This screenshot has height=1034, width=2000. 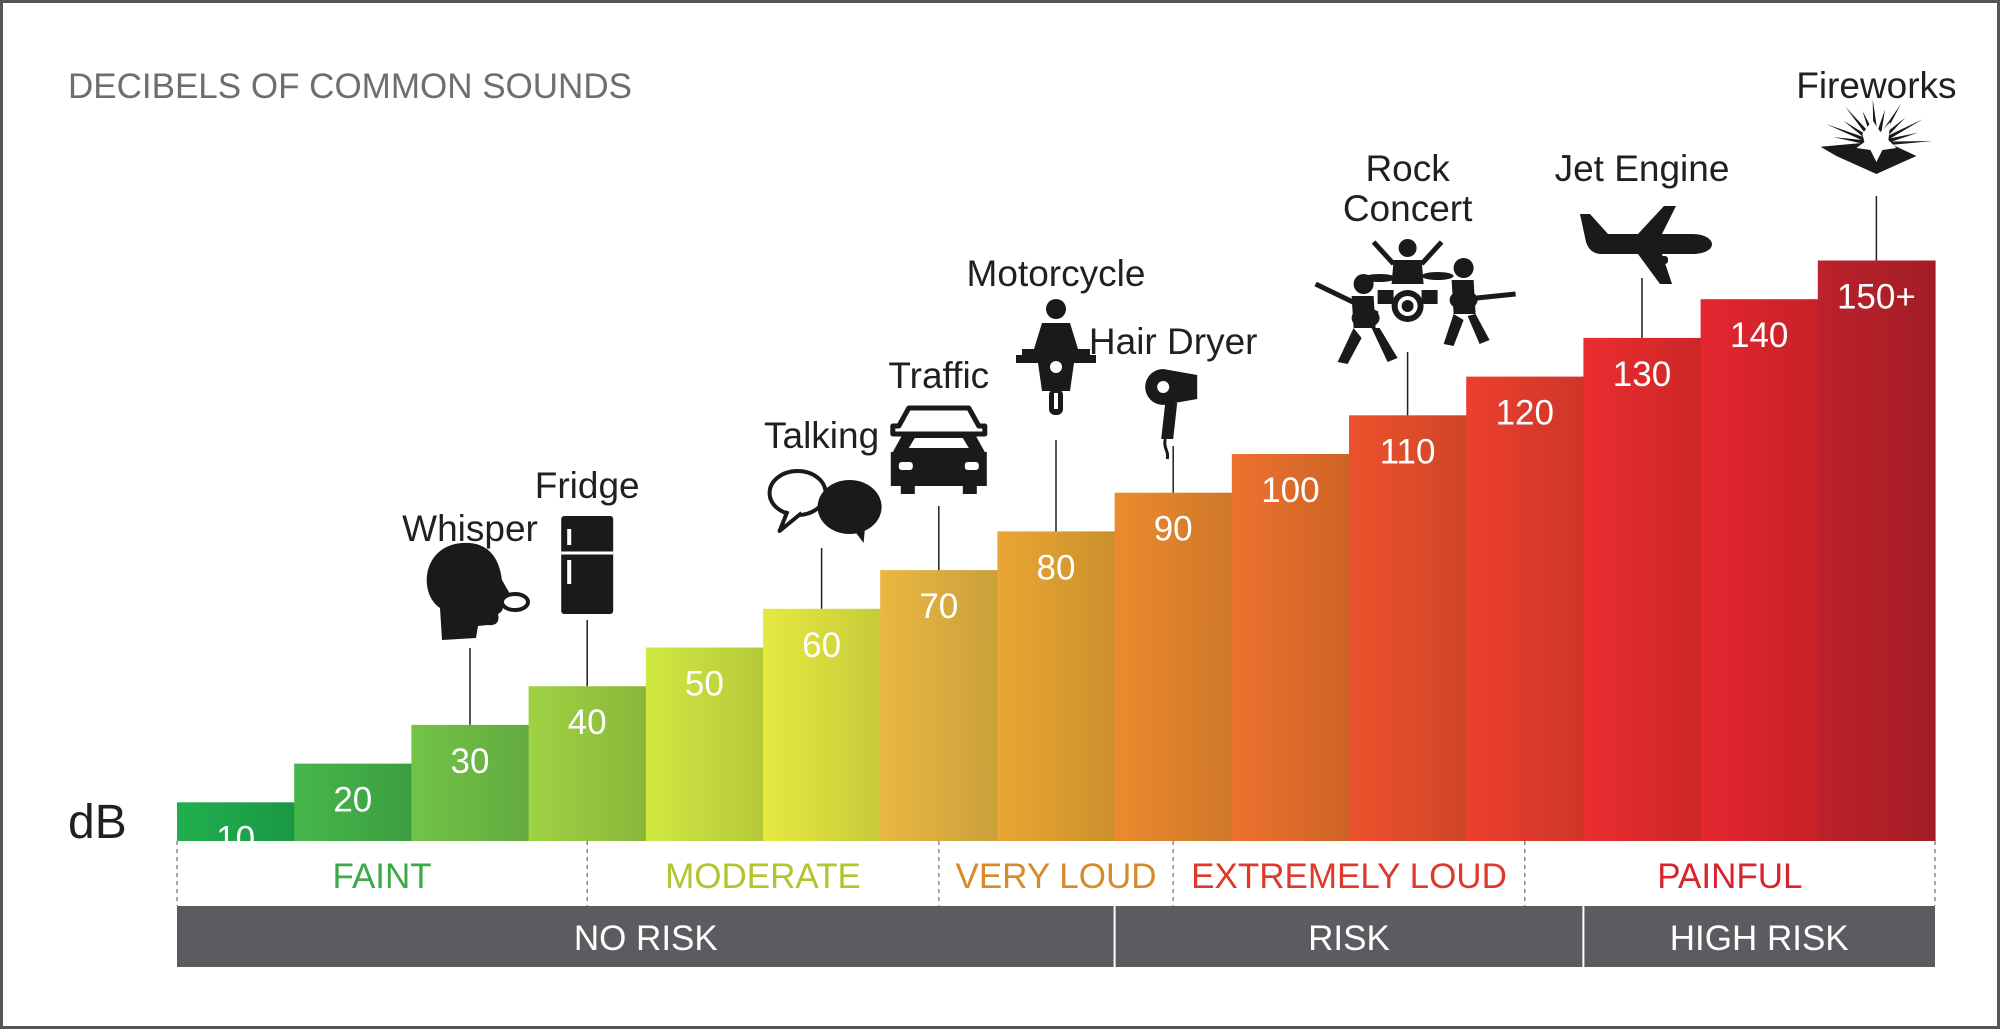 What do you see at coordinates (646, 938) in the screenshot?
I see `risk-label: NO RISK` at bounding box center [646, 938].